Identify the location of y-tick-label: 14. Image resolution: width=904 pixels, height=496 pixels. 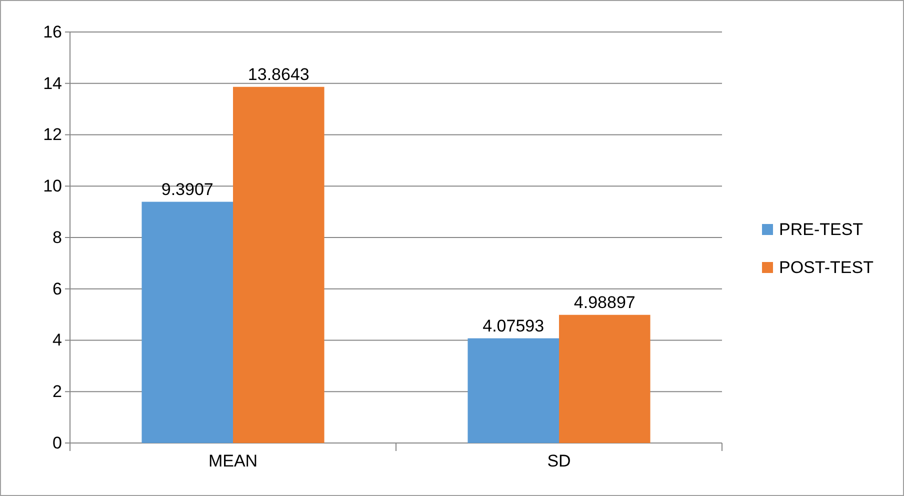
(52, 83).